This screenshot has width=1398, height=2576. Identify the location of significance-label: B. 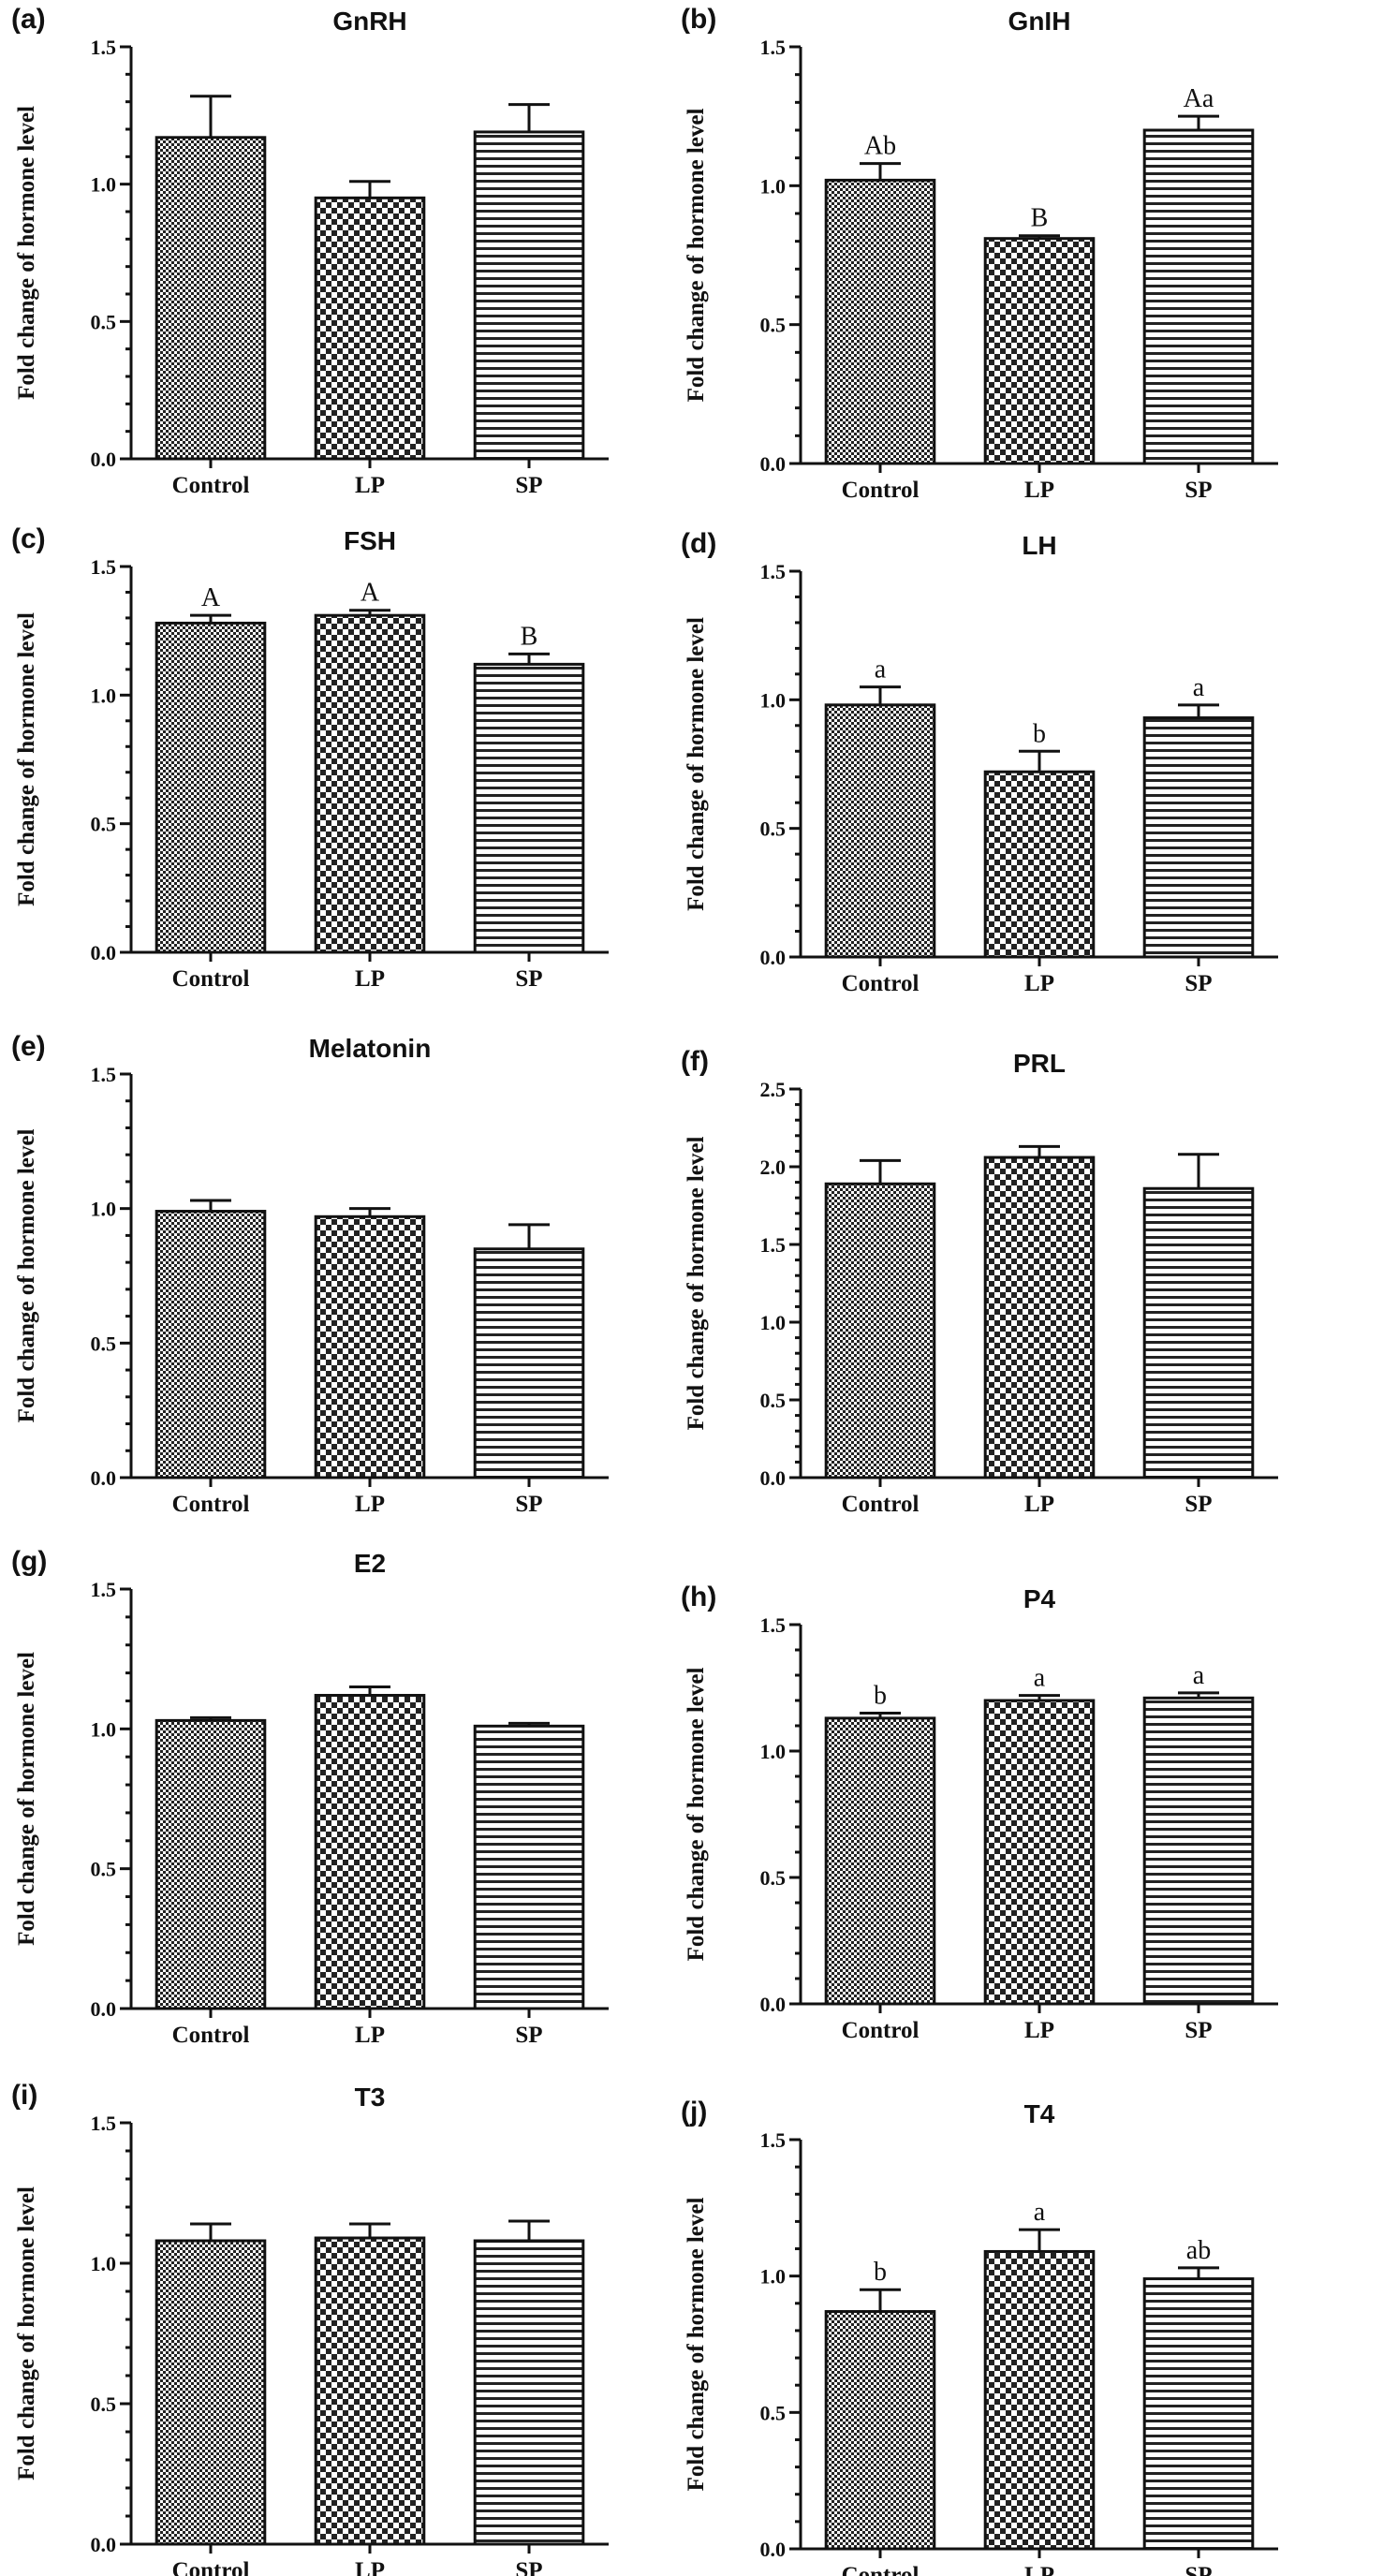
(530, 636).